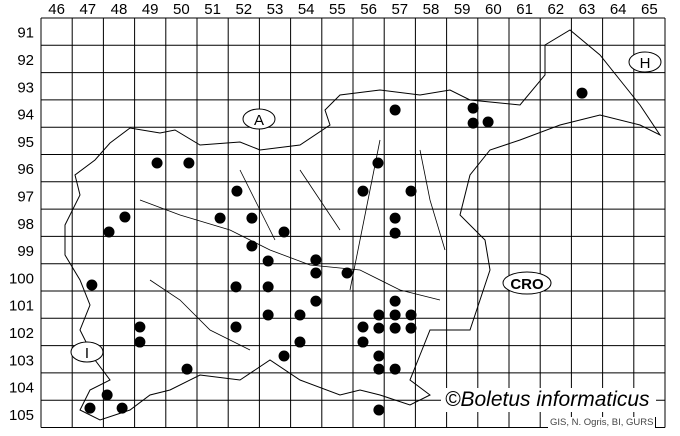  What do you see at coordinates (25, 196) in the screenshot?
I see `row-label: 97` at bounding box center [25, 196].